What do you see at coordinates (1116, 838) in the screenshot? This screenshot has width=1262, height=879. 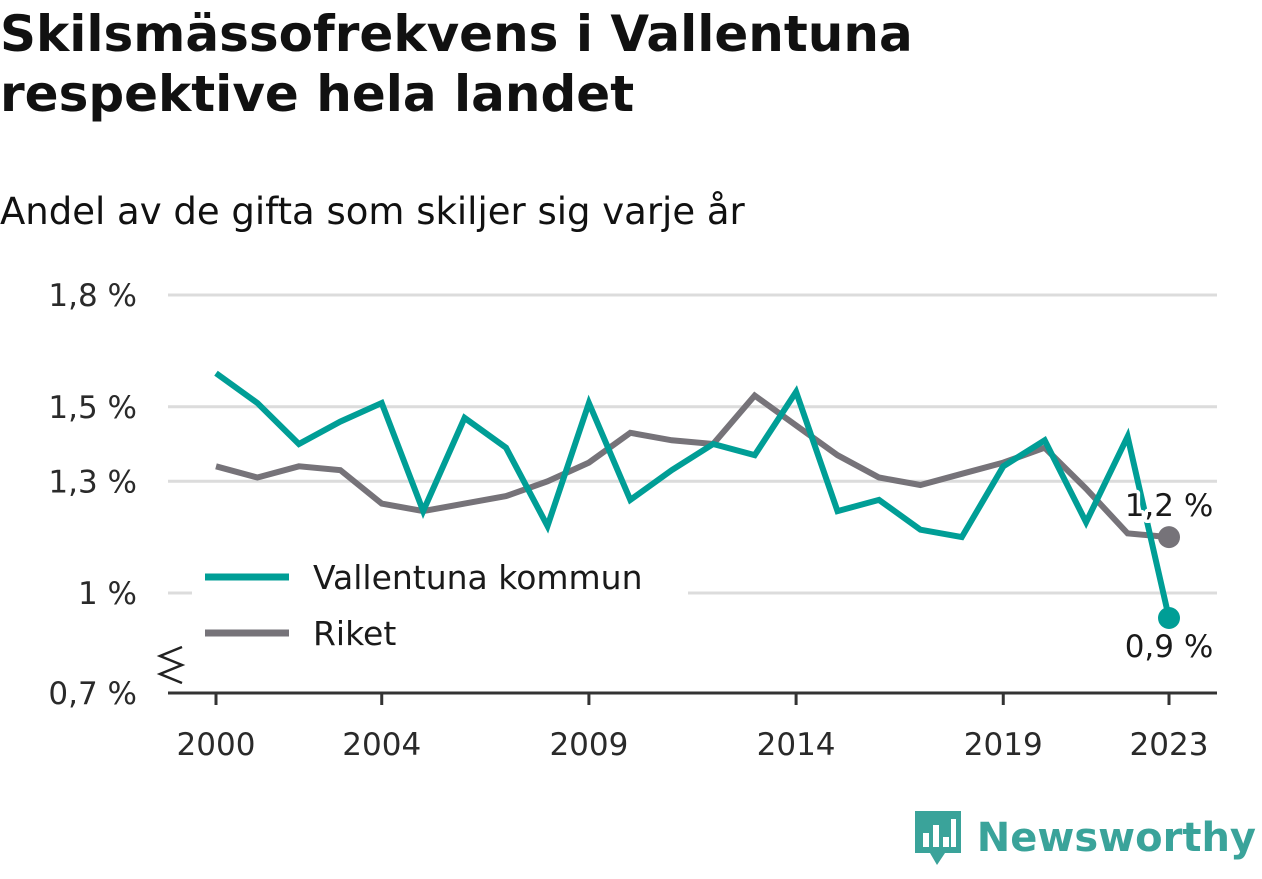 I see `brand-name: Newsworthy` at bounding box center [1116, 838].